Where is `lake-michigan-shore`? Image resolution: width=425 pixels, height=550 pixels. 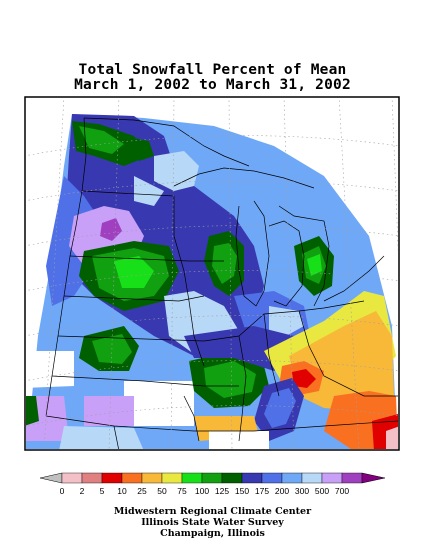
lake-michigan-shore is located at coordinates (252, 253).